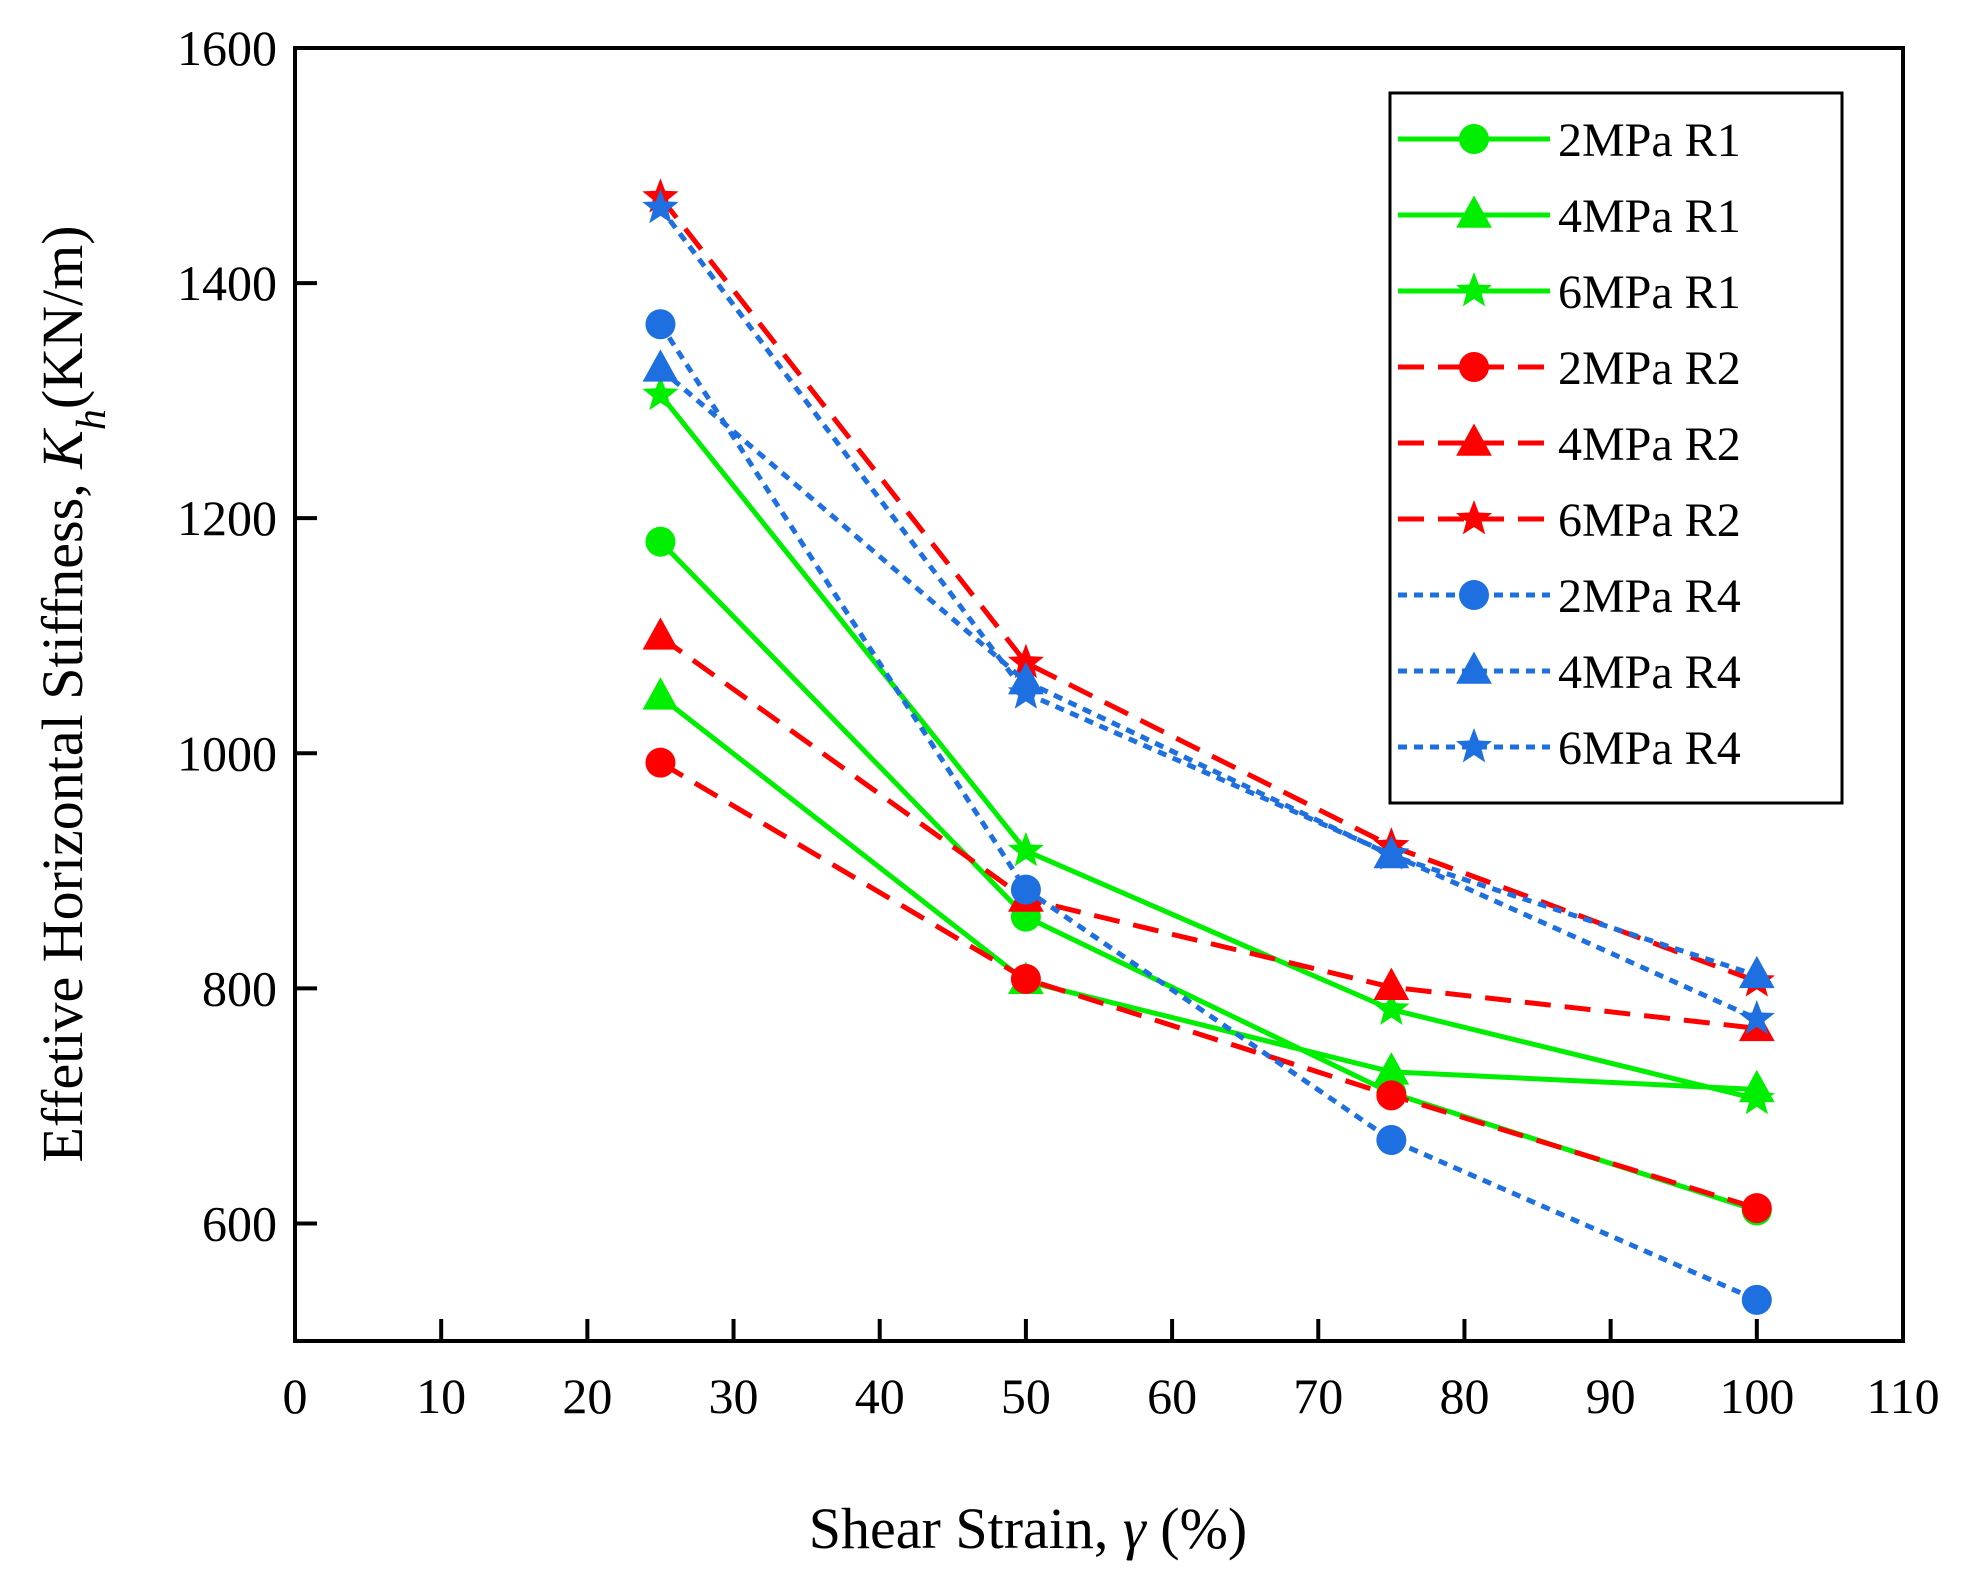 This screenshot has width=1968, height=1581. I want to click on x-tick-label: 100, so click(1756, 1396).